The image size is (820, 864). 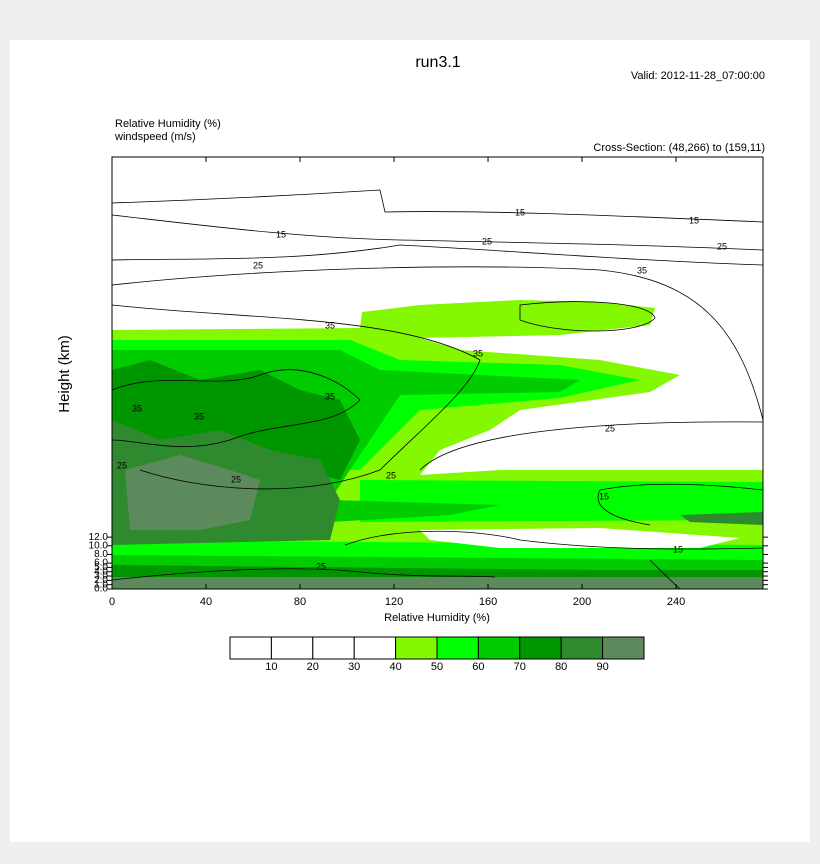 What do you see at coordinates (99, 545) in the screenshot?
I see `y-tick-label: 10.0` at bounding box center [99, 545].